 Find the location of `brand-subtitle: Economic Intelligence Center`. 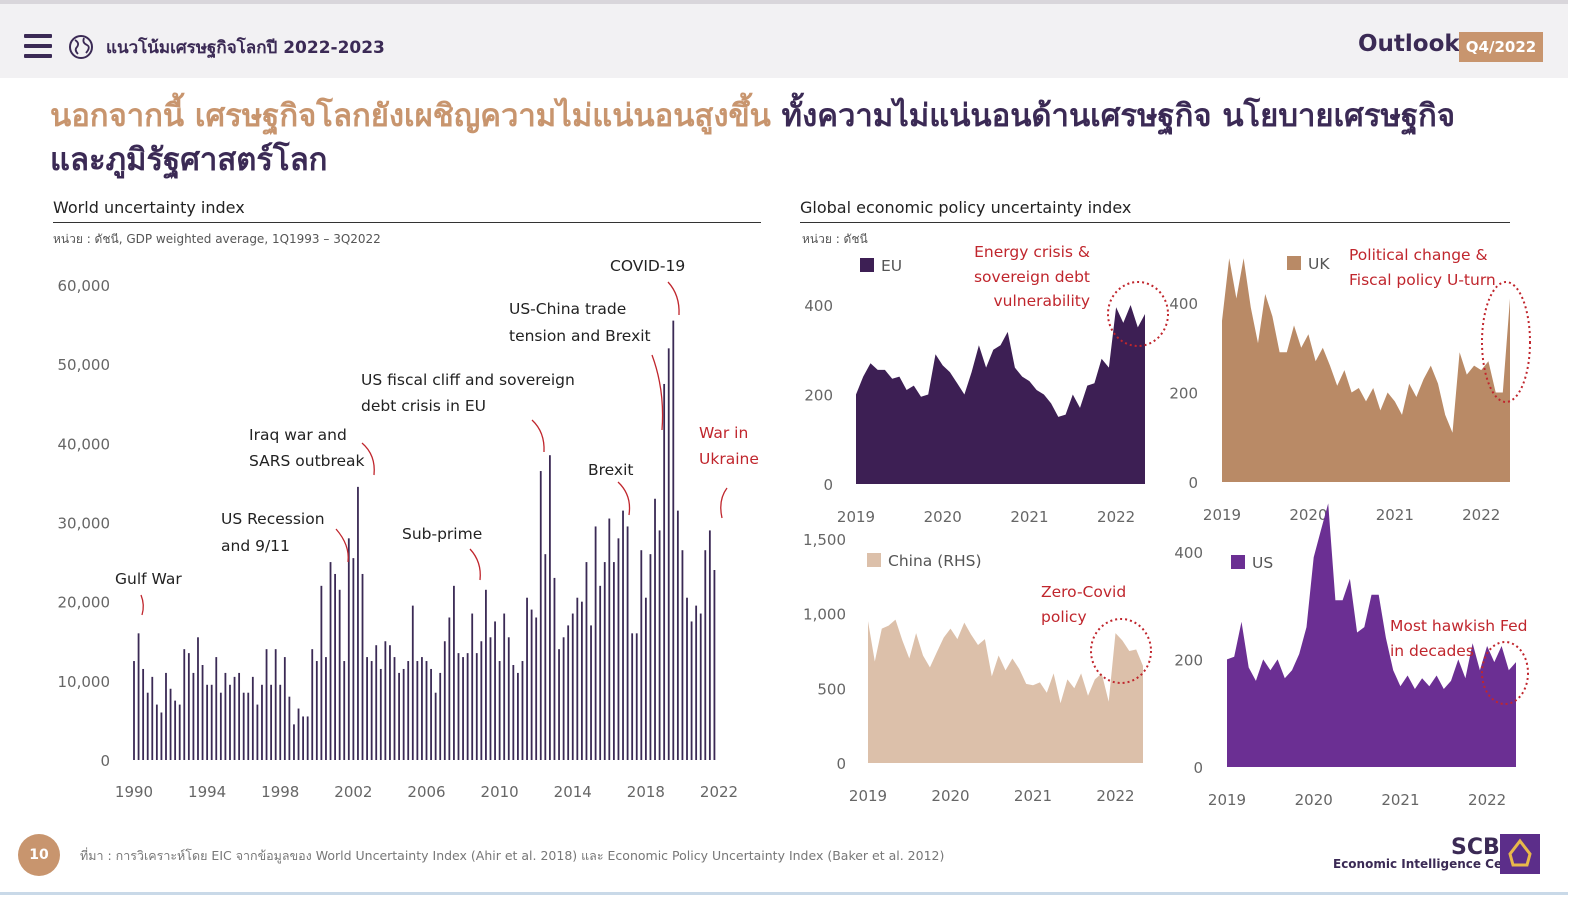

brand-subtitle: Economic Intelligence Center is located at coordinates (1432, 864).